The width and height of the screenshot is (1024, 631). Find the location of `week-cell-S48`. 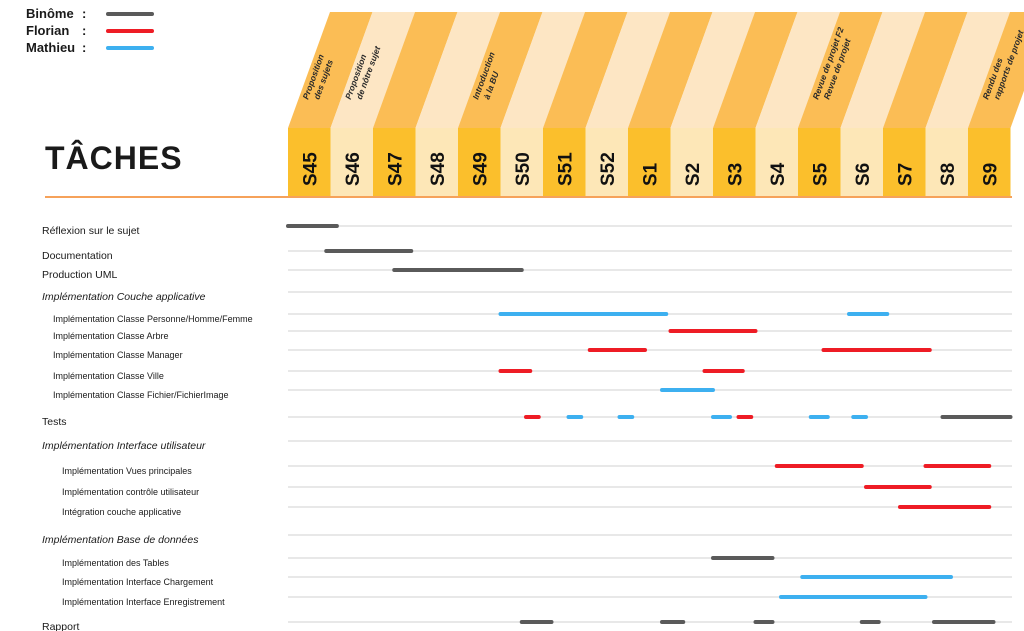

week-cell-S48 is located at coordinates (436, 162).